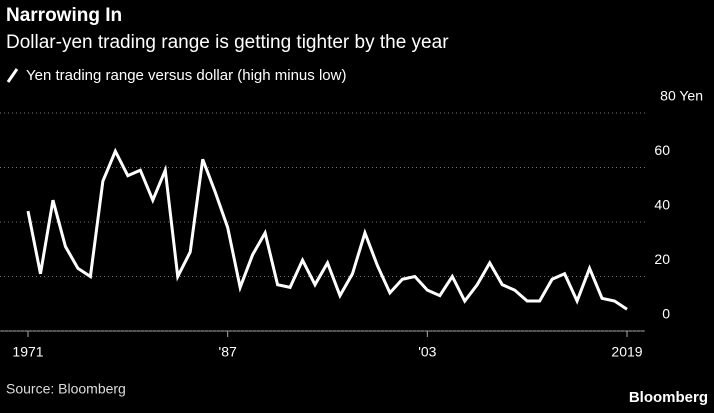 This screenshot has height=413, width=714. What do you see at coordinates (666, 314) in the screenshot?
I see `y-tick-label: 0` at bounding box center [666, 314].